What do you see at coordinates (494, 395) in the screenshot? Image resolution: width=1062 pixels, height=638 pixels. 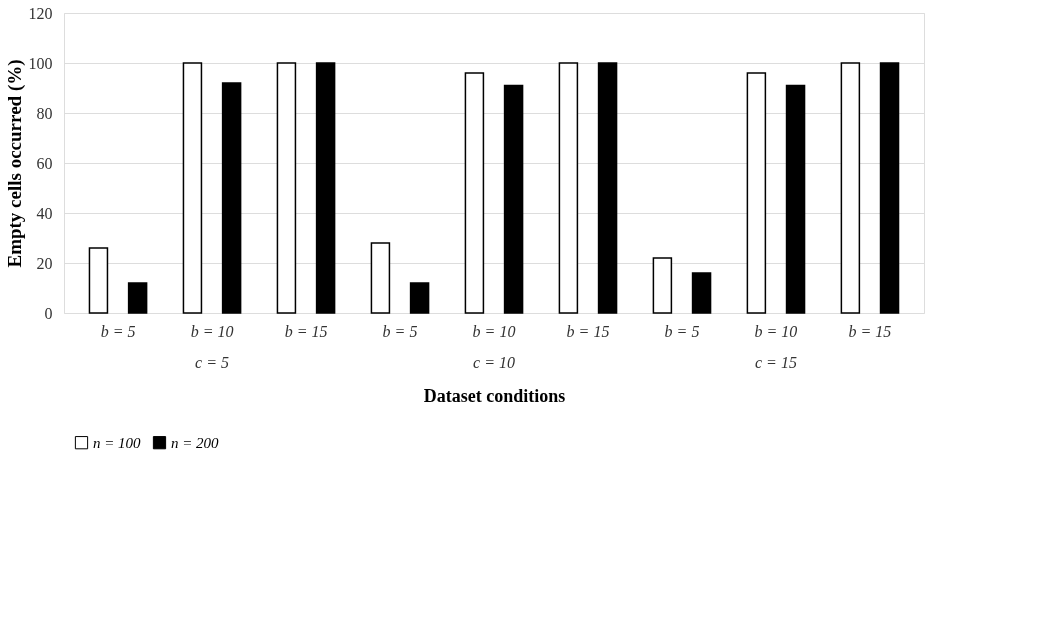 I see `x-axis-title: Dataset conditions` at bounding box center [494, 395].